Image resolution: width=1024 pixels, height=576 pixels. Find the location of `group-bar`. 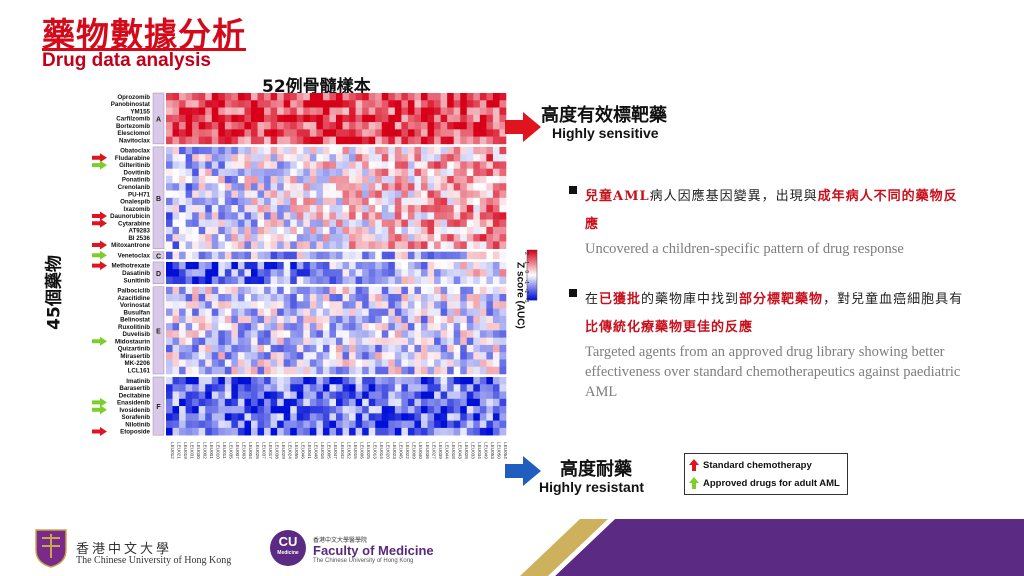

group-bar is located at coordinates (158, 255).